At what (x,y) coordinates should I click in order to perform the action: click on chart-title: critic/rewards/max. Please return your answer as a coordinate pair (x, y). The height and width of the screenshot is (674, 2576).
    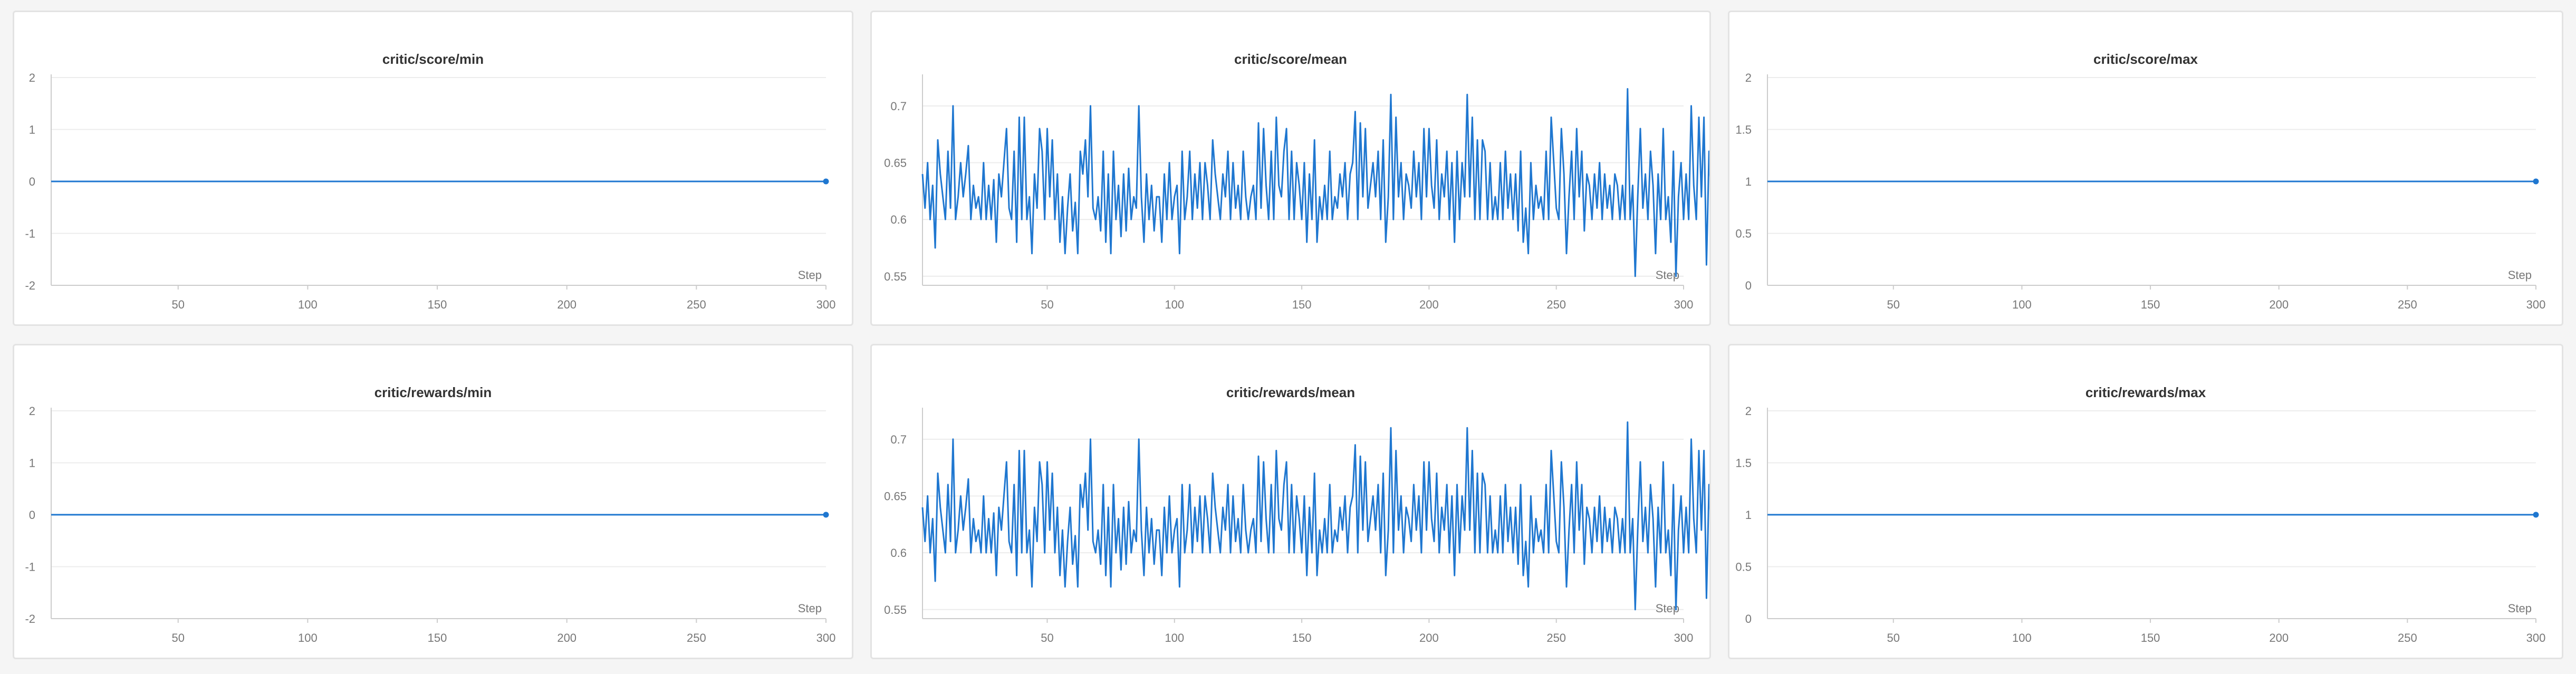
    Looking at the image, I should click on (2145, 392).